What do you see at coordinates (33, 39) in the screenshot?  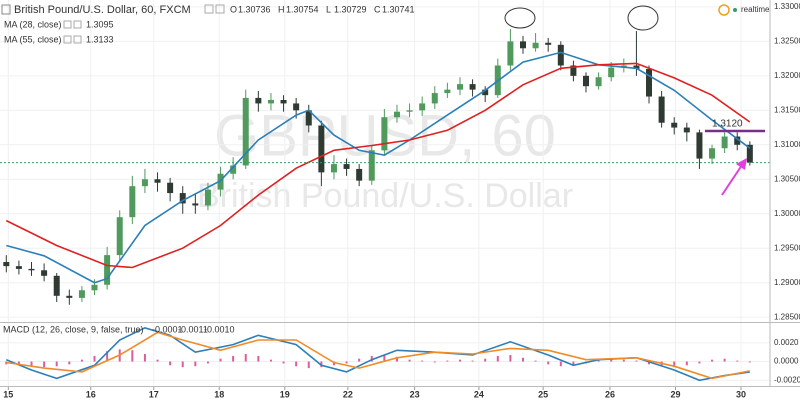 I see `legend-name: MA (55, close)` at bounding box center [33, 39].